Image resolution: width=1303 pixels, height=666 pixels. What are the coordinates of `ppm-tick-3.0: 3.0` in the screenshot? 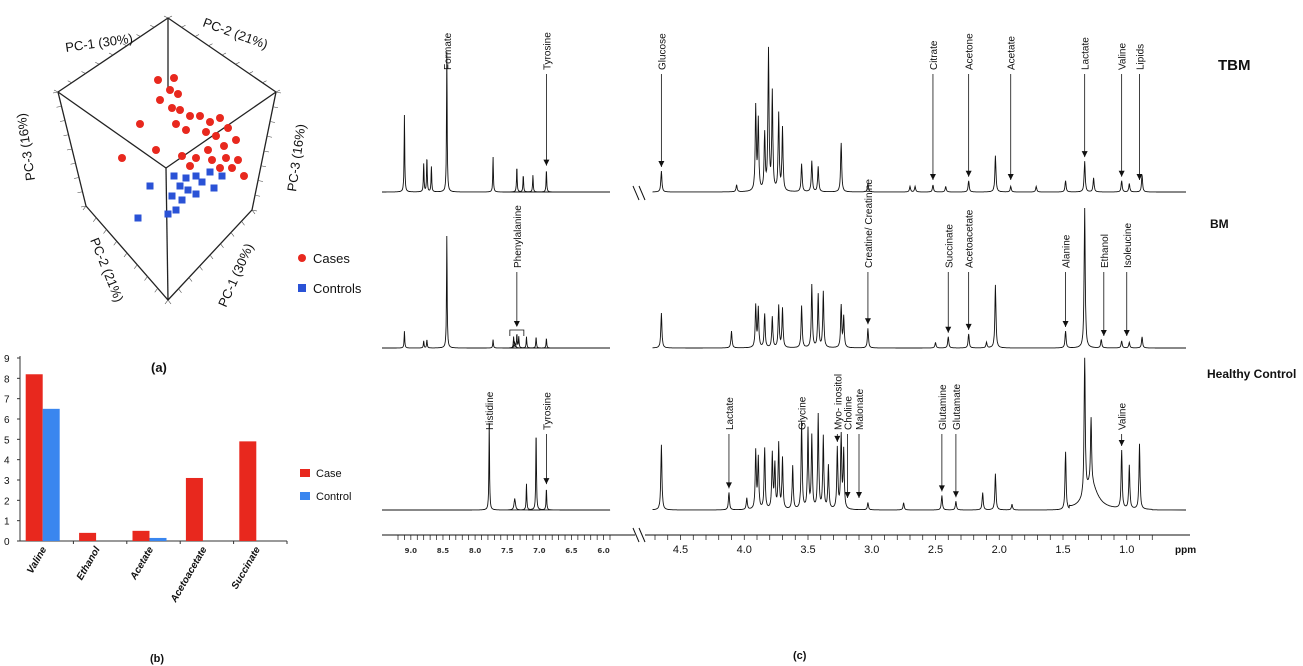 It's located at (871, 550).